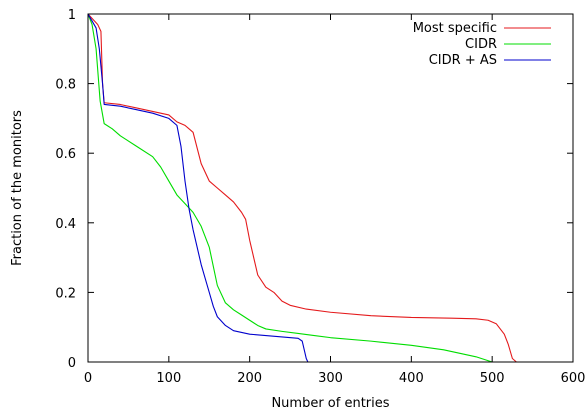 The width and height of the screenshot is (587, 412). What do you see at coordinates (65, 224) in the screenshot?
I see `y-tick-label: 0.4` at bounding box center [65, 224].